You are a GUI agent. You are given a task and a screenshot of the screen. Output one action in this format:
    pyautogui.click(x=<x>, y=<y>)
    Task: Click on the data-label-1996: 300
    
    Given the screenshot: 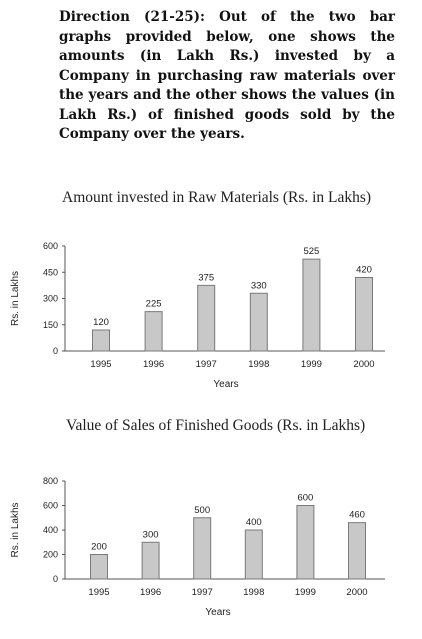 What is the action you would take?
    pyautogui.click(x=151, y=534)
    